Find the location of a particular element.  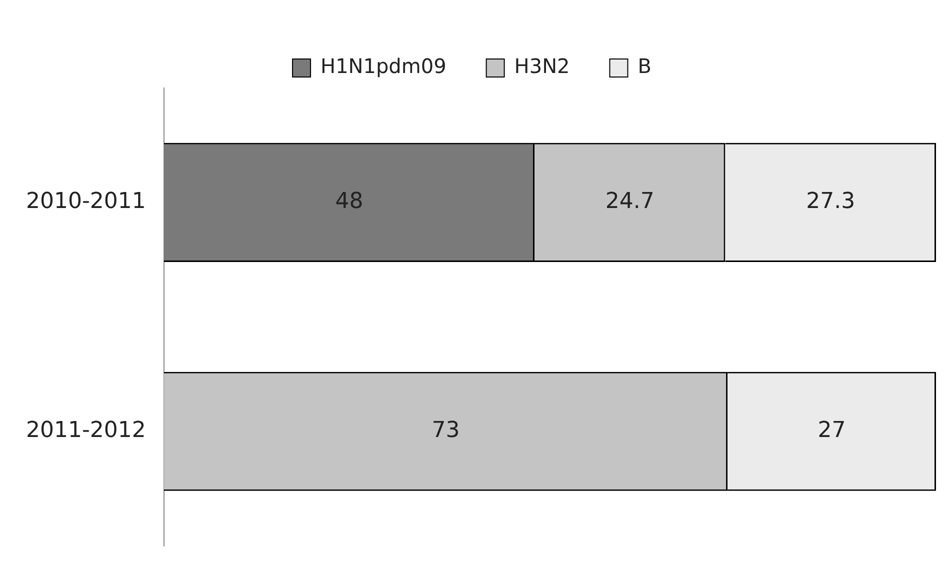

y-tick-label: 2010-2011 is located at coordinates (86, 201).